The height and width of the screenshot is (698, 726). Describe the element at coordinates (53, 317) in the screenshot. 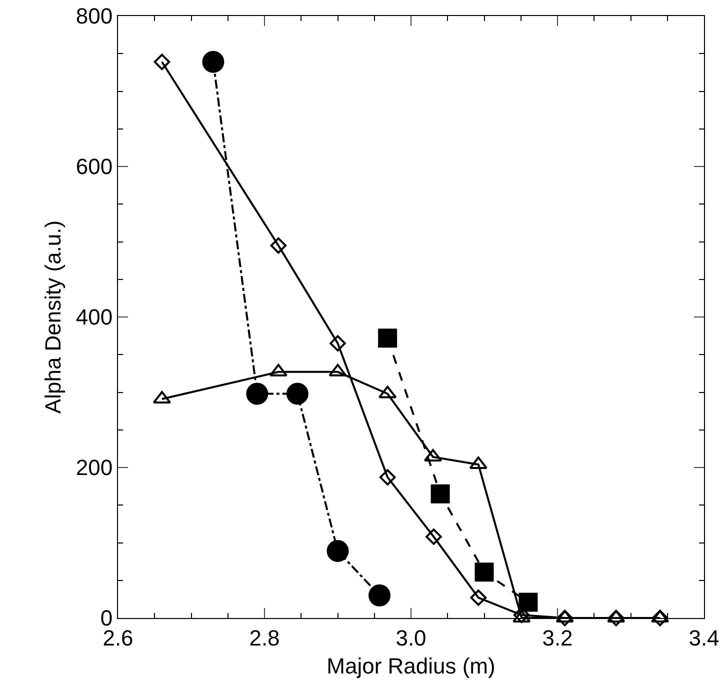

I see `y-axis-title: Alpha Density (a.u.)` at that location.